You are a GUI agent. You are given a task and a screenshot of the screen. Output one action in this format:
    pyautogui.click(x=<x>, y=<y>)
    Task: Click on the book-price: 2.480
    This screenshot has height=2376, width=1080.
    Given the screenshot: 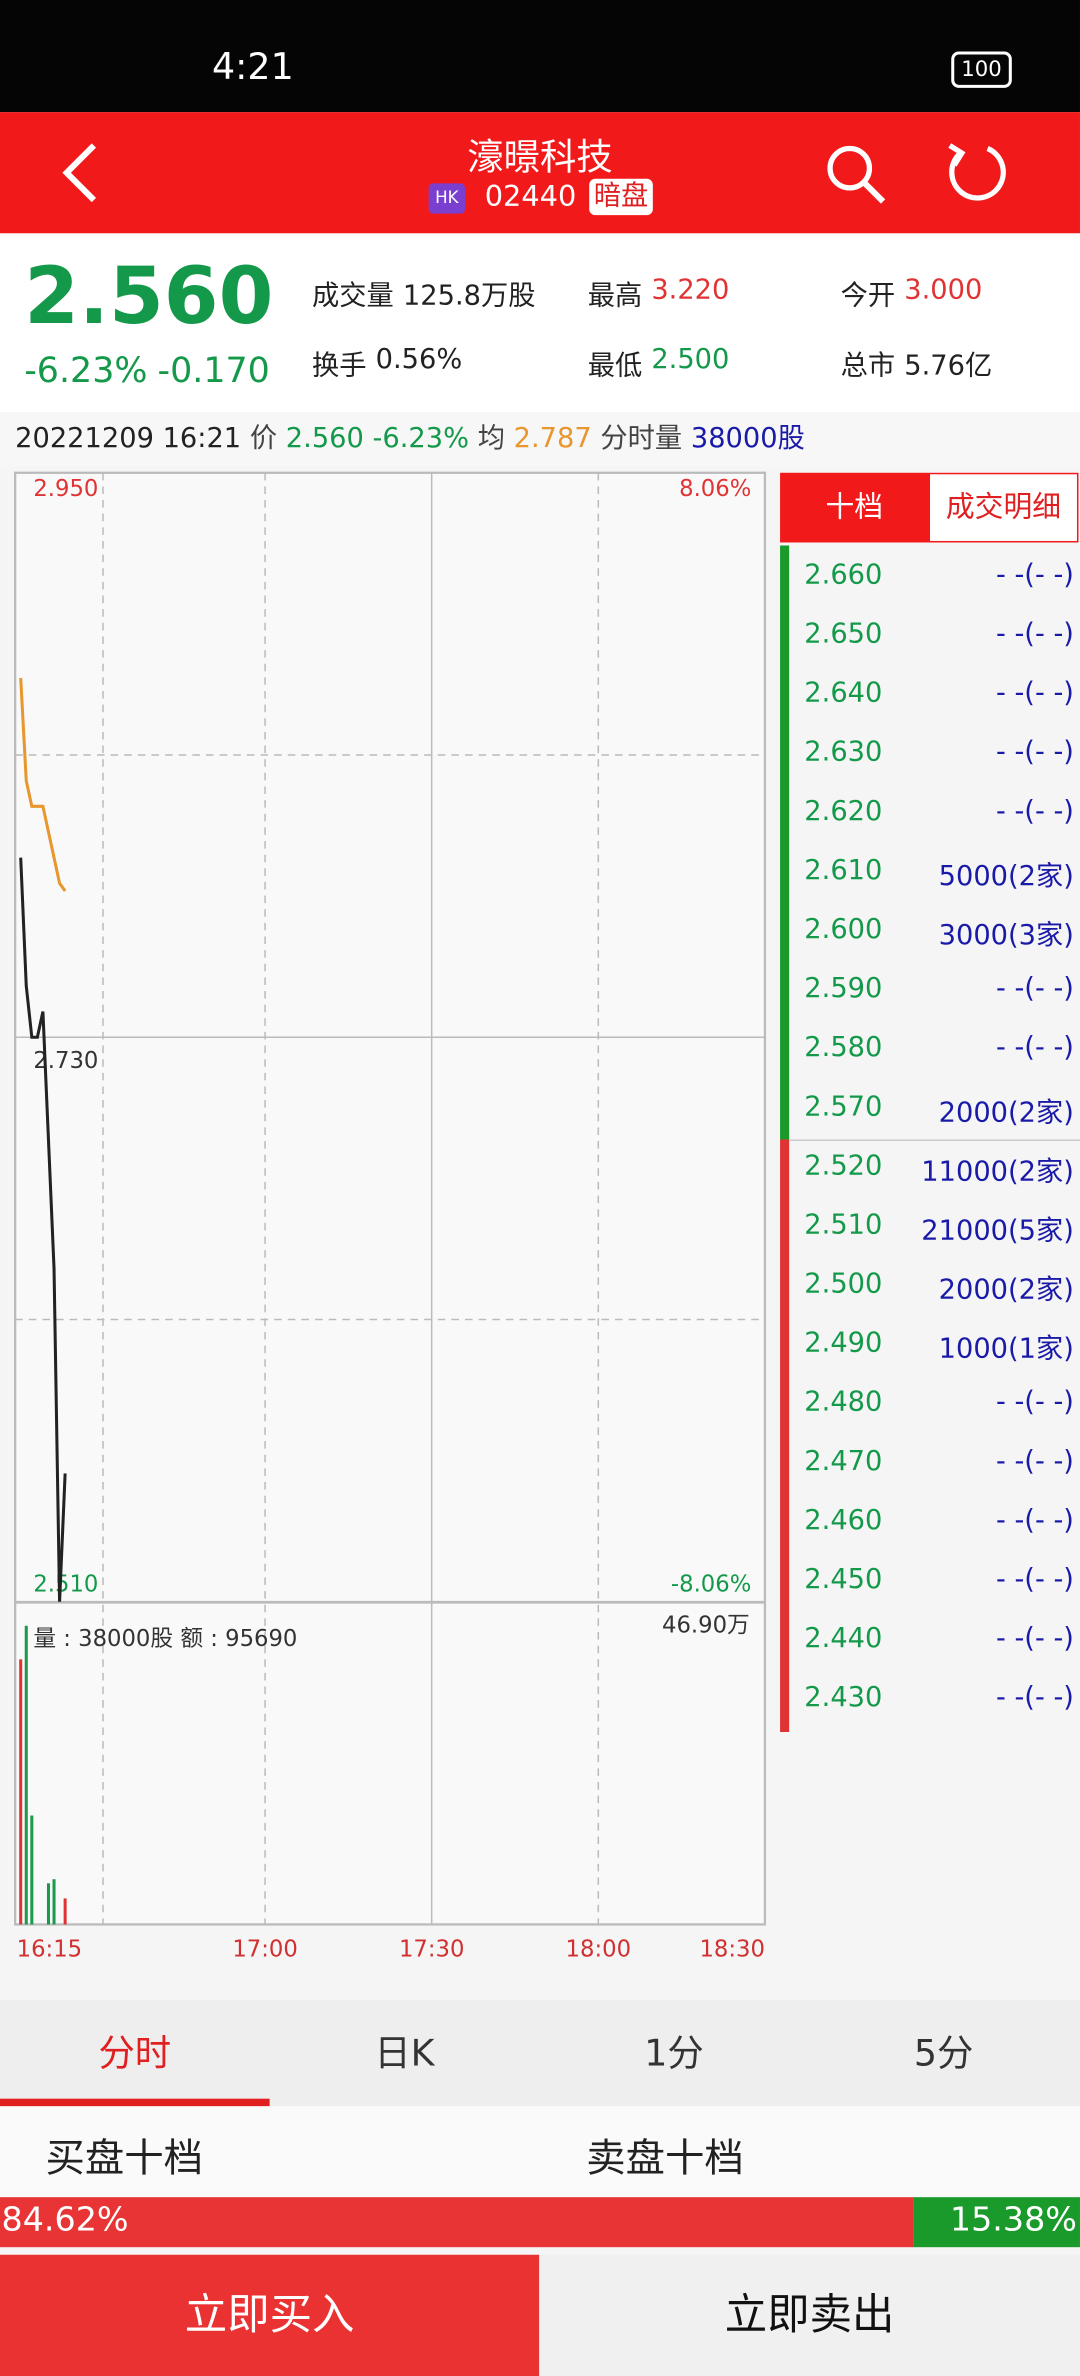 What is the action you would take?
    pyautogui.click(x=843, y=1402)
    